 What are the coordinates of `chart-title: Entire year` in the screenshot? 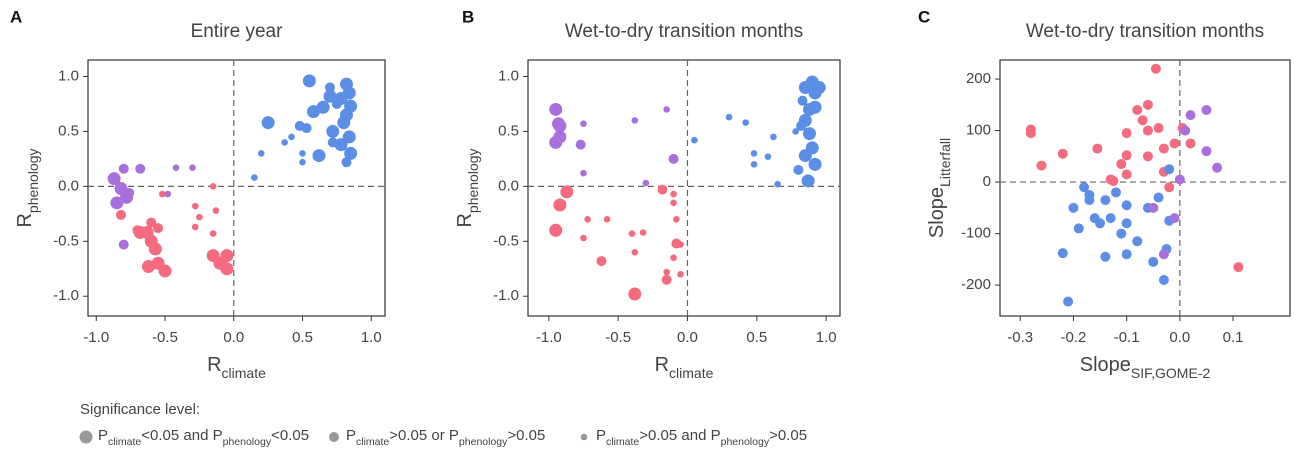 It's located at (237, 31).